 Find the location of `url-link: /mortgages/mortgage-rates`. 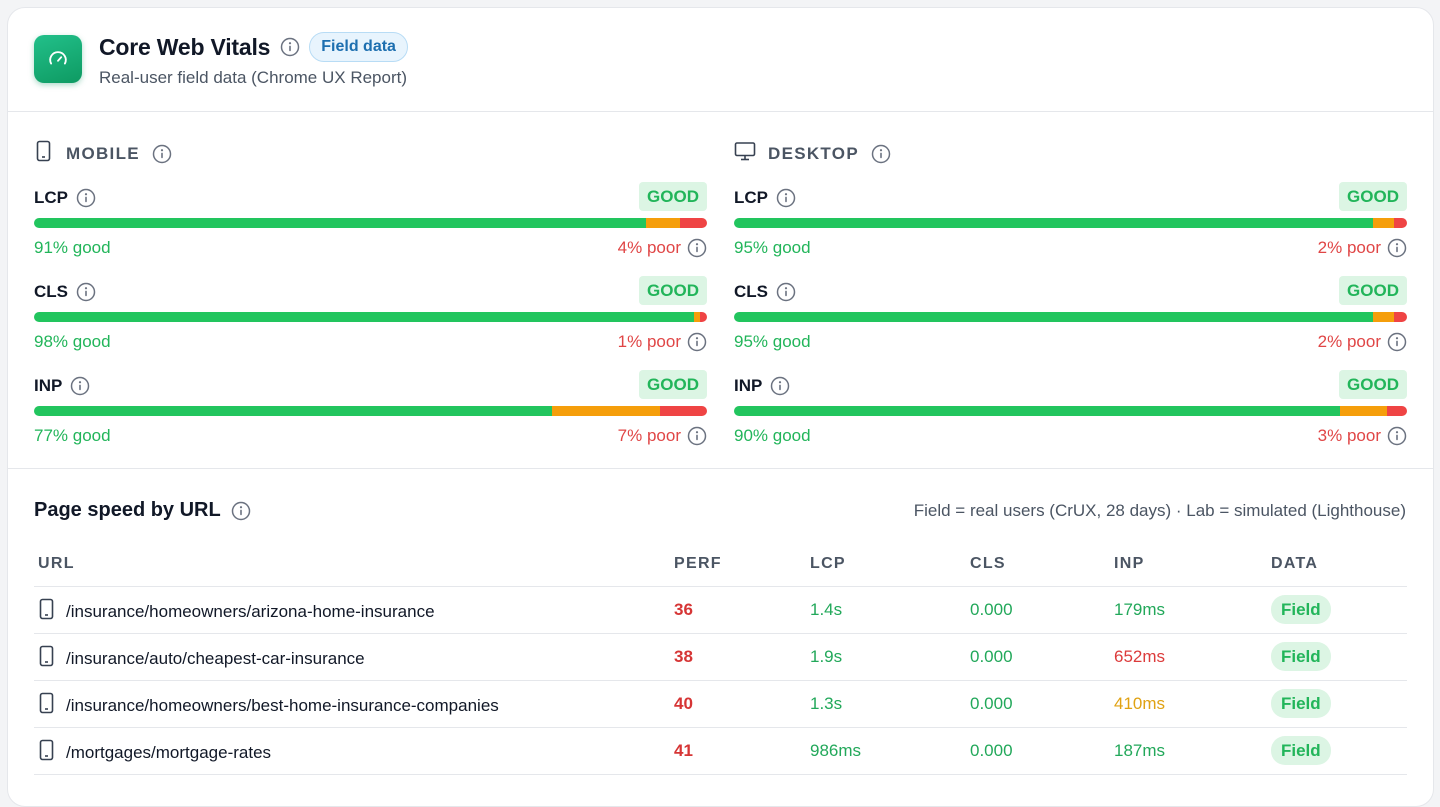

url-link: /mortgages/mortgage-rates is located at coordinates (169, 752).